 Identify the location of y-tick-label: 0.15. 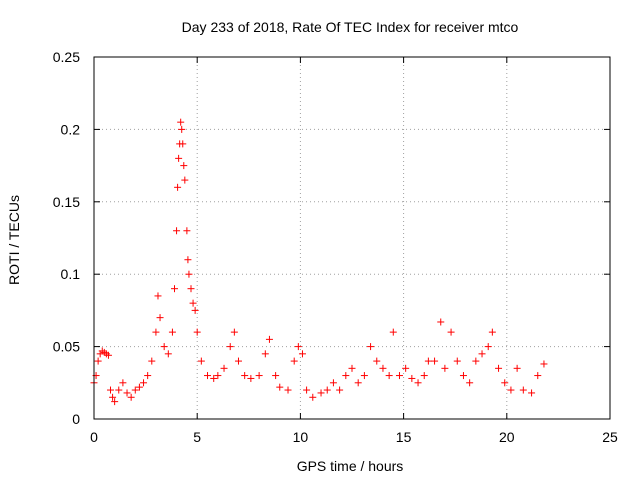
(66, 202).